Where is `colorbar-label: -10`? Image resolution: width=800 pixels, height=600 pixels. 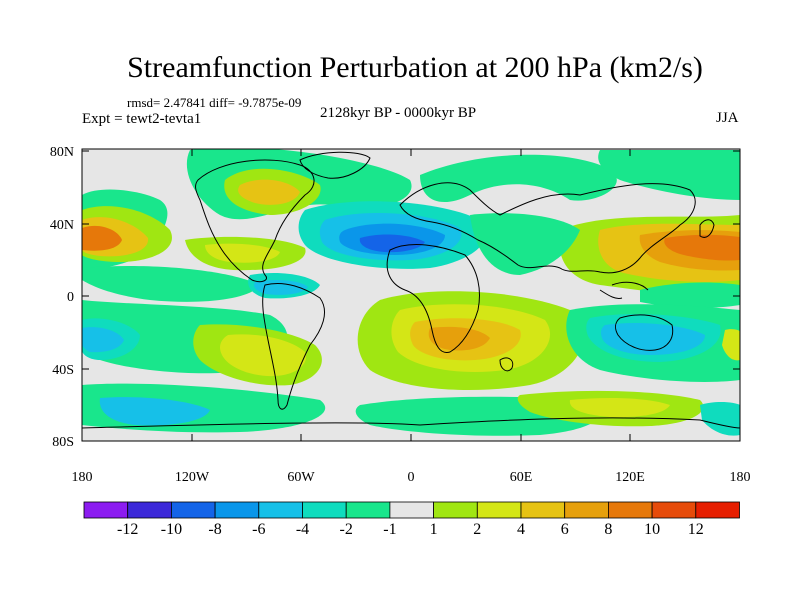 colorbar-label: -10 is located at coordinates (171, 529).